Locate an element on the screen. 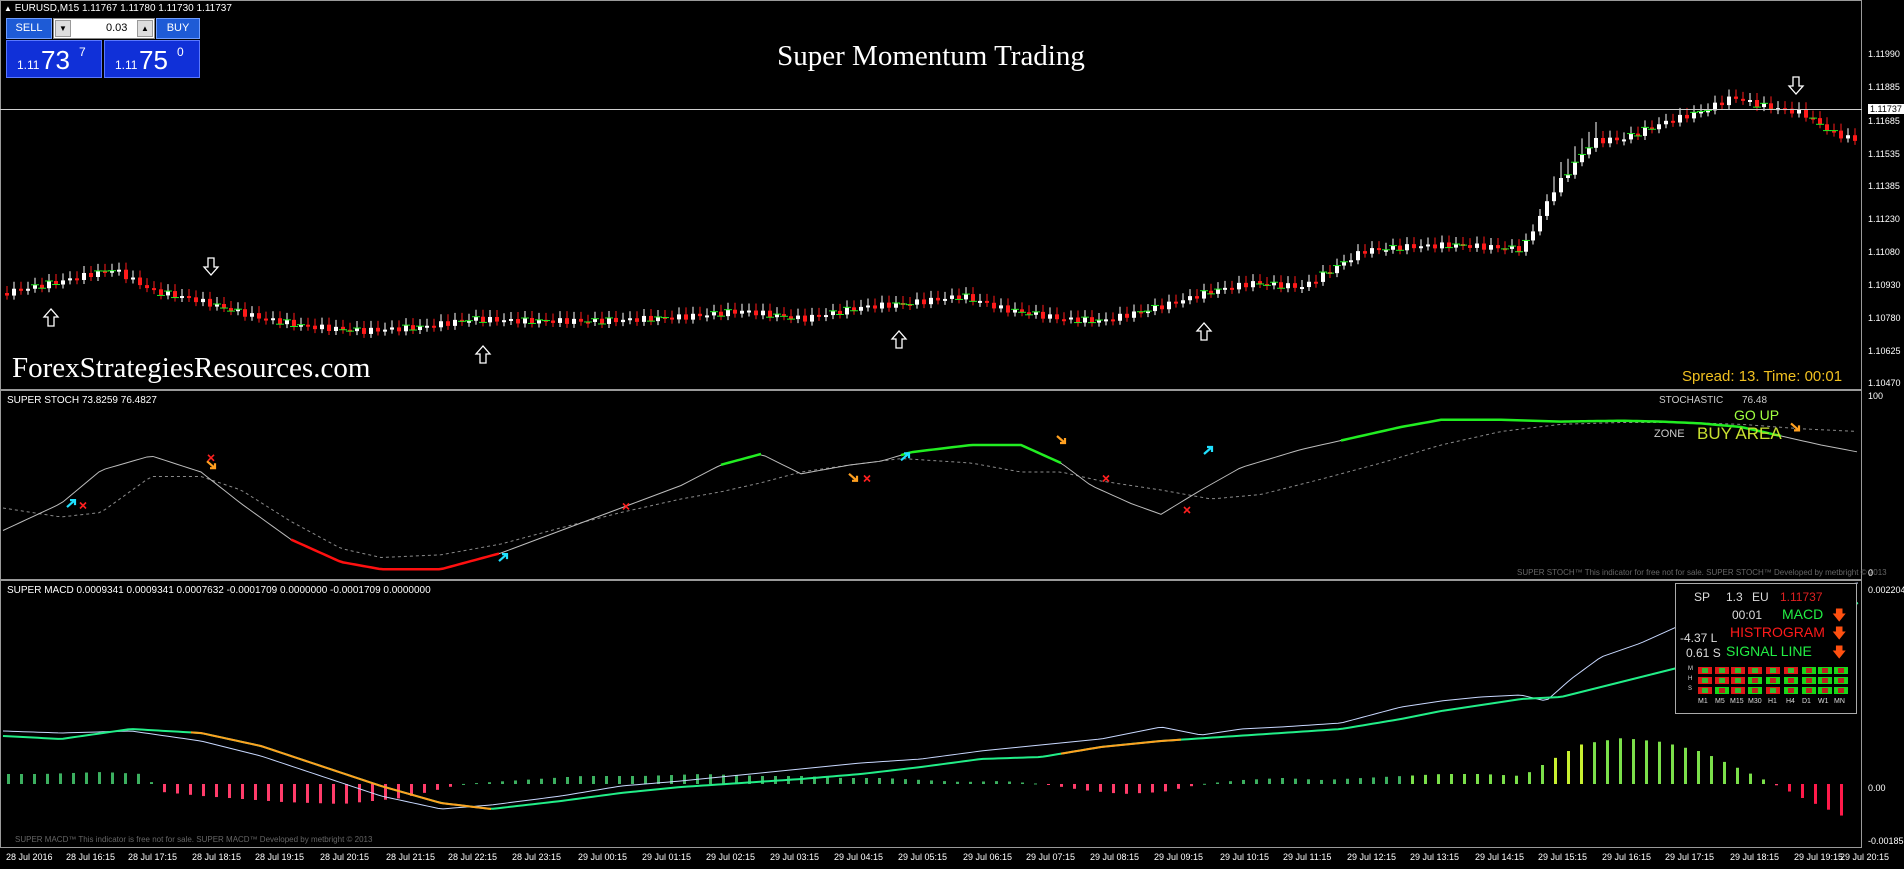 This screenshot has width=1904, height=869. sell-button: SELL is located at coordinates (29, 28).